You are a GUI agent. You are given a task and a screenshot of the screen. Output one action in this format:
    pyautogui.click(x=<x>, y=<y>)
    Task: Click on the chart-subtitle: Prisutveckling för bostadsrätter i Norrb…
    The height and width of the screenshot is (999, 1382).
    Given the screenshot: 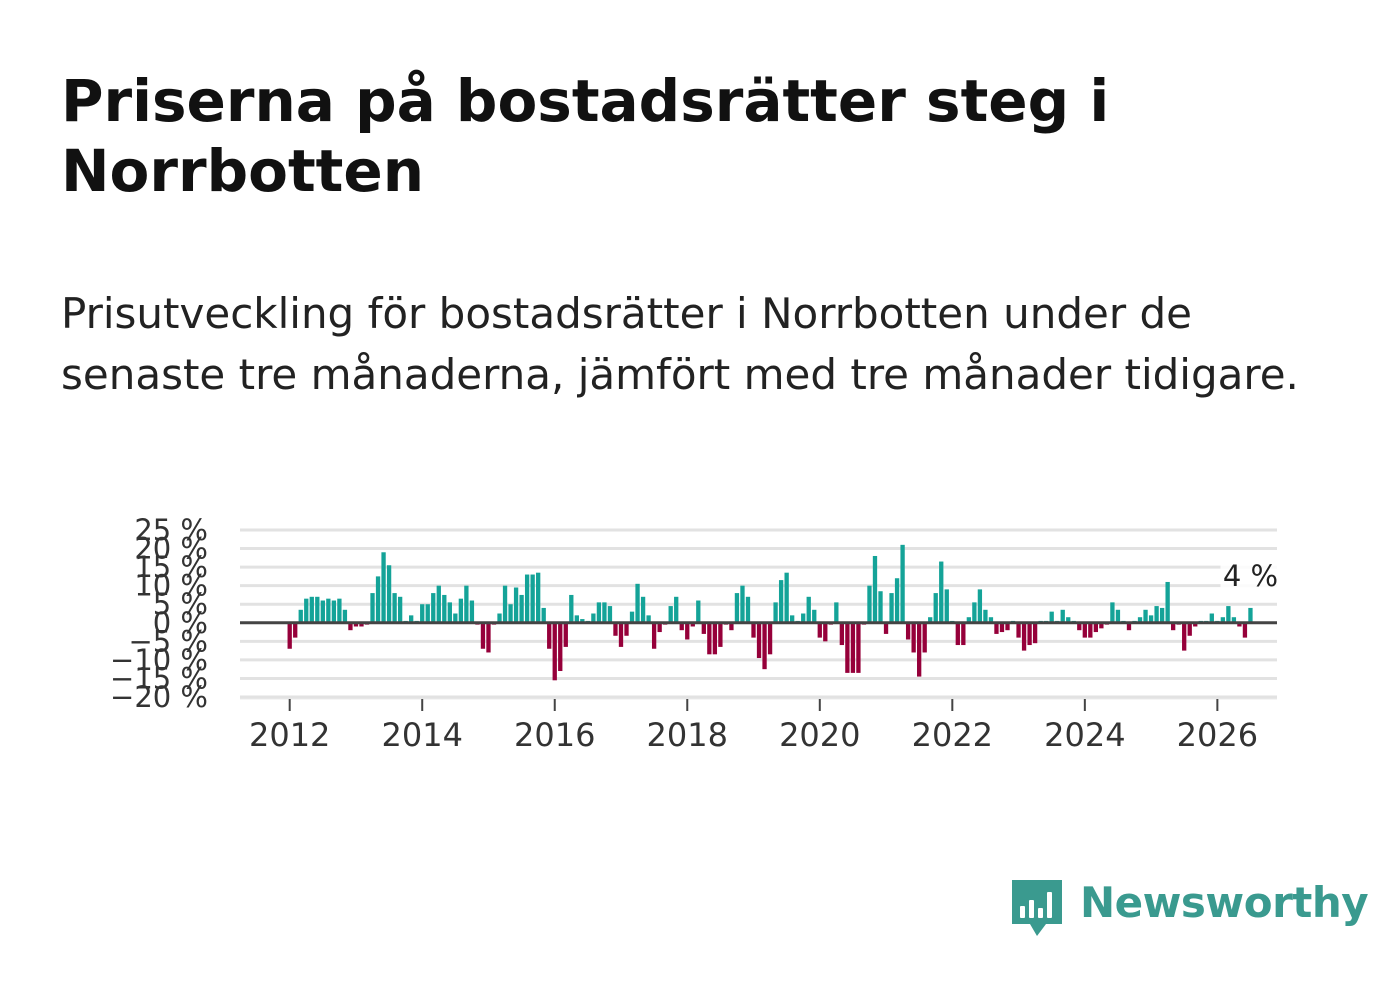 What is the action you would take?
    pyautogui.click(x=680, y=344)
    